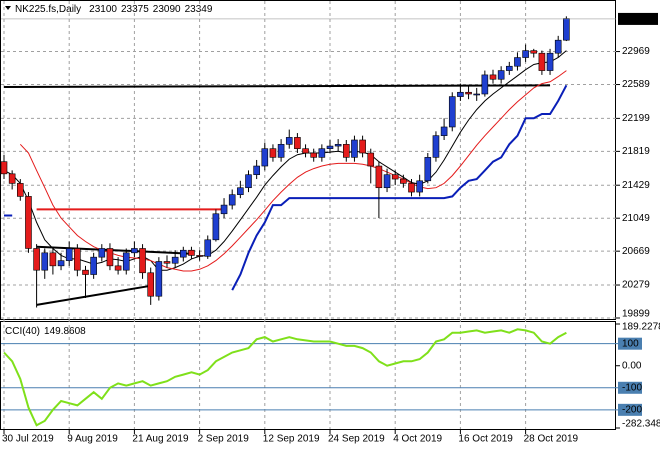 This screenshot has height=450, width=660. Describe the element at coordinates (28, 439) in the screenshot. I see `x-tick-label: 30 Jul 2019` at that location.